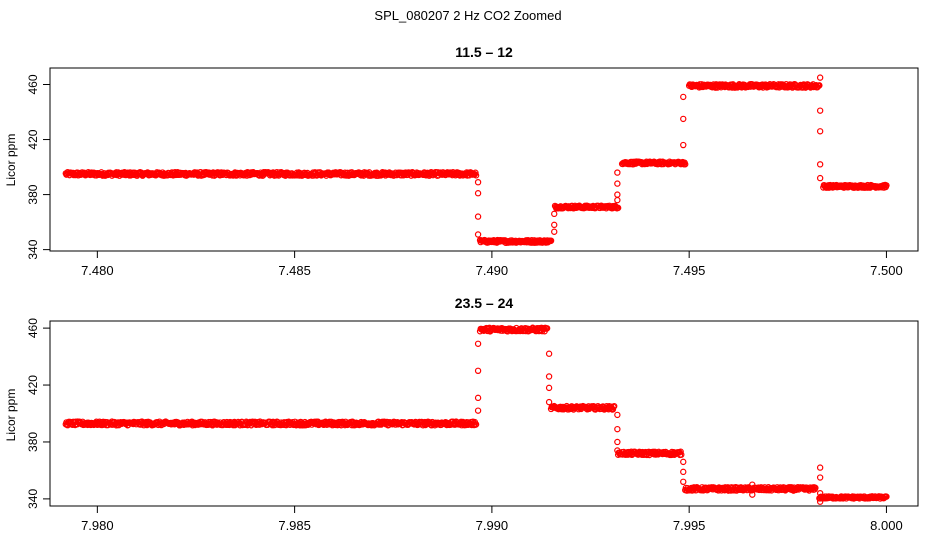 The width and height of the screenshot is (936, 540). Describe the element at coordinates (33, 139) in the screenshot. I see `y-tick-label: 420` at that location.